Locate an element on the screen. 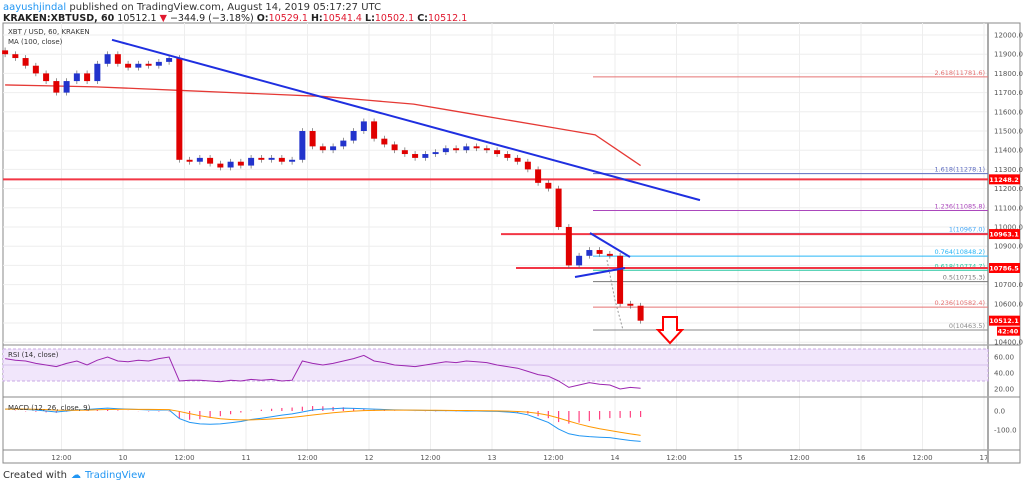 The image size is (1024, 486). footer: Created with ☁ TradingView is located at coordinates (74, 475).